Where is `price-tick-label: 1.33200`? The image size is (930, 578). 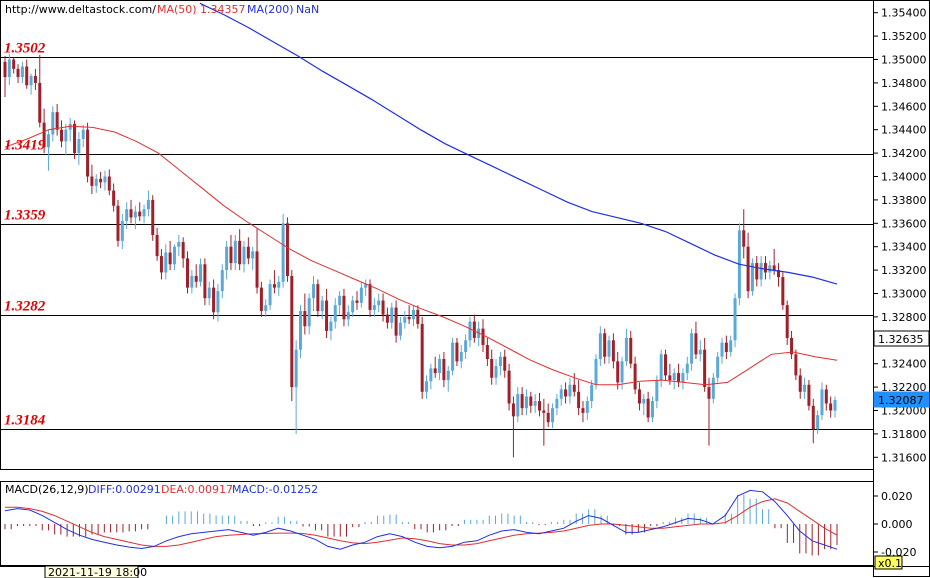 price-tick-label: 1.33200 is located at coordinates (904, 270).